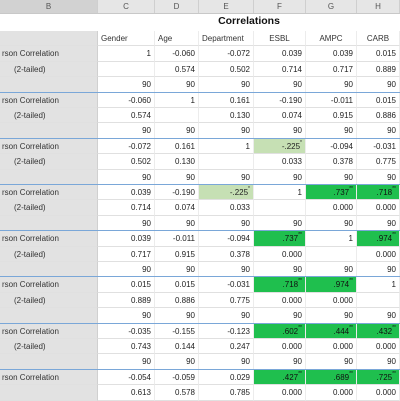  Describe the element at coordinates (280, 331) in the screenshot. I see `value-cell: .602**` at that location.